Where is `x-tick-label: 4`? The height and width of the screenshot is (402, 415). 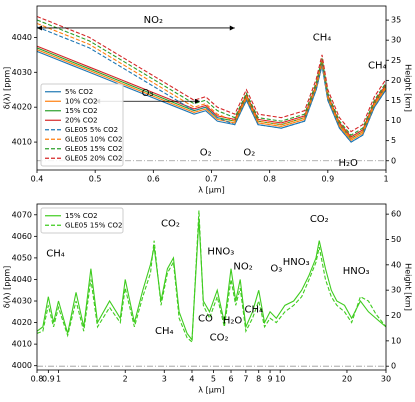
x-tick-label: 4 is located at coordinates (191, 379).